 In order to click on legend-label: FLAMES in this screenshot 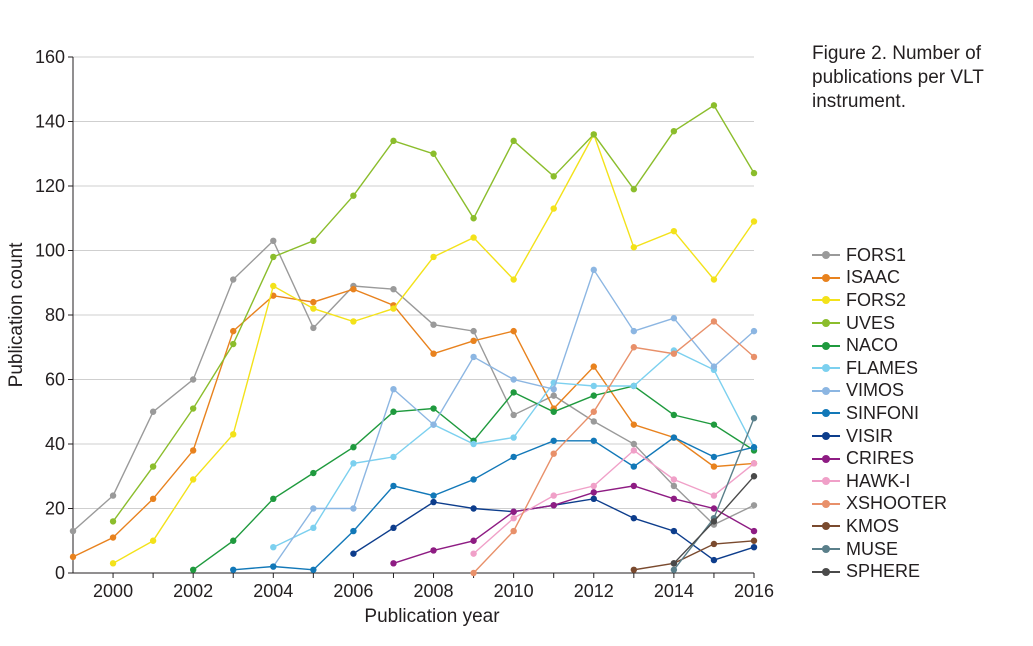, I will do `click(882, 367)`.